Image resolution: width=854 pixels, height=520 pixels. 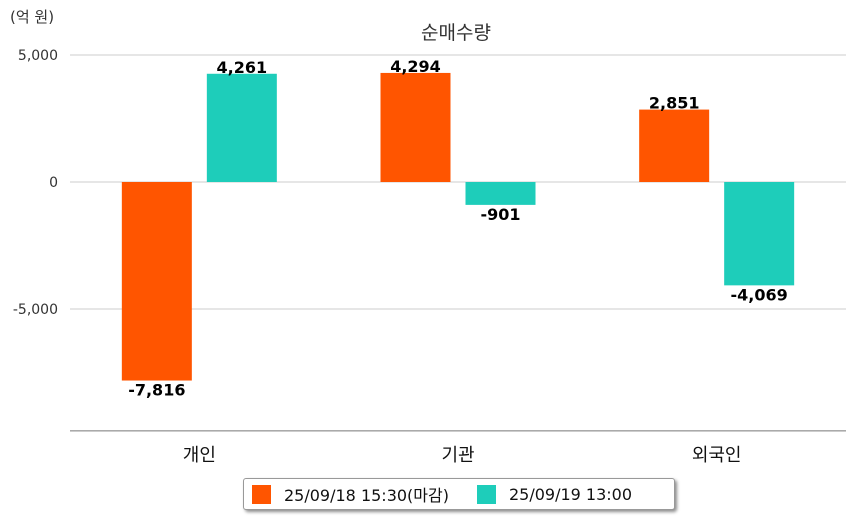 What do you see at coordinates (32, 17) in the screenshot?
I see `unit-label: (억 원)` at bounding box center [32, 17].